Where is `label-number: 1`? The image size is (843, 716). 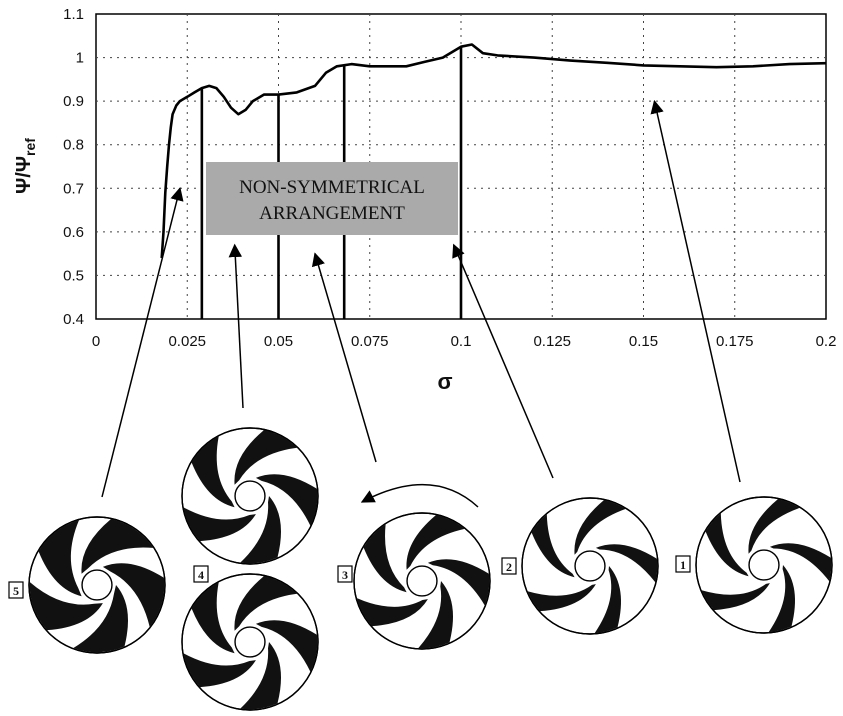 label-number: 1 is located at coordinates (683, 565).